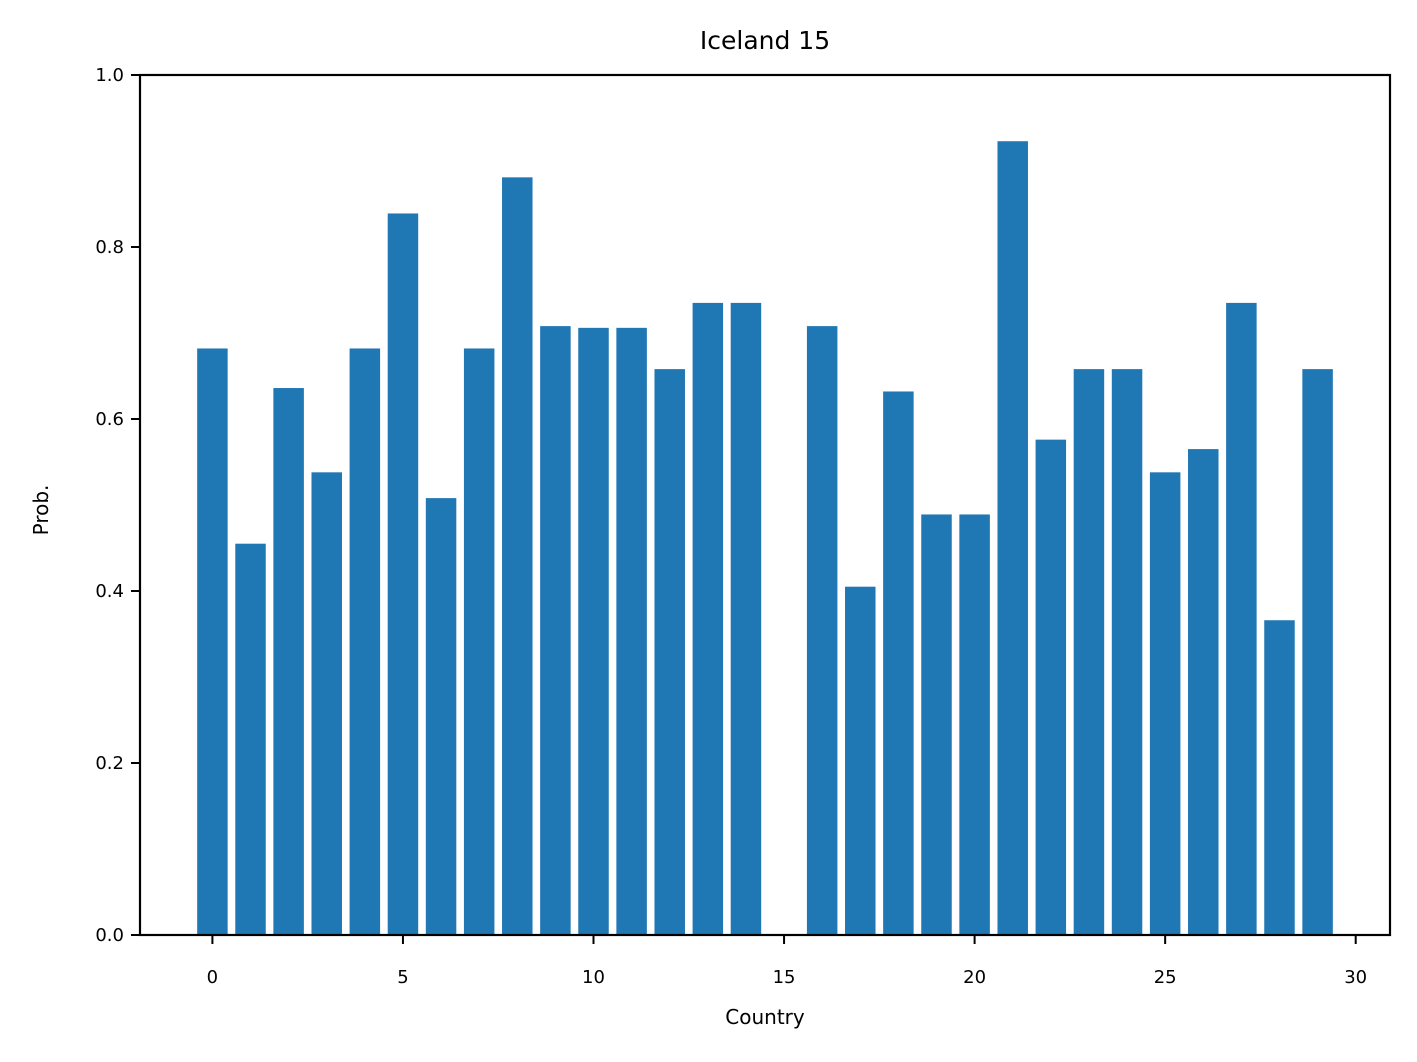 The height and width of the screenshot is (1062, 1417). Describe the element at coordinates (402, 977) in the screenshot. I see `x-tick-label: 5` at that location.